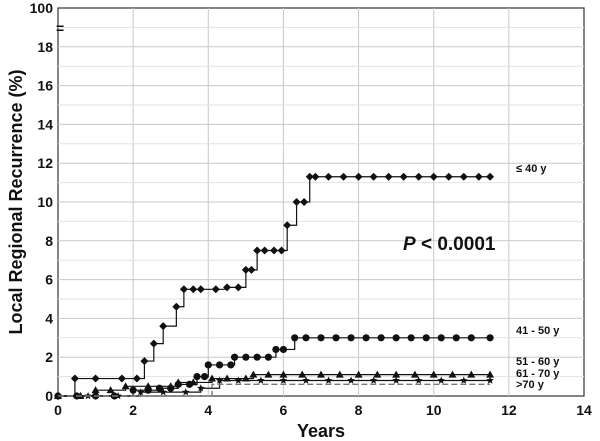  Describe the element at coordinates (449, 244) in the screenshot. I see `p-value-annotation: P < 0.0001` at that location.